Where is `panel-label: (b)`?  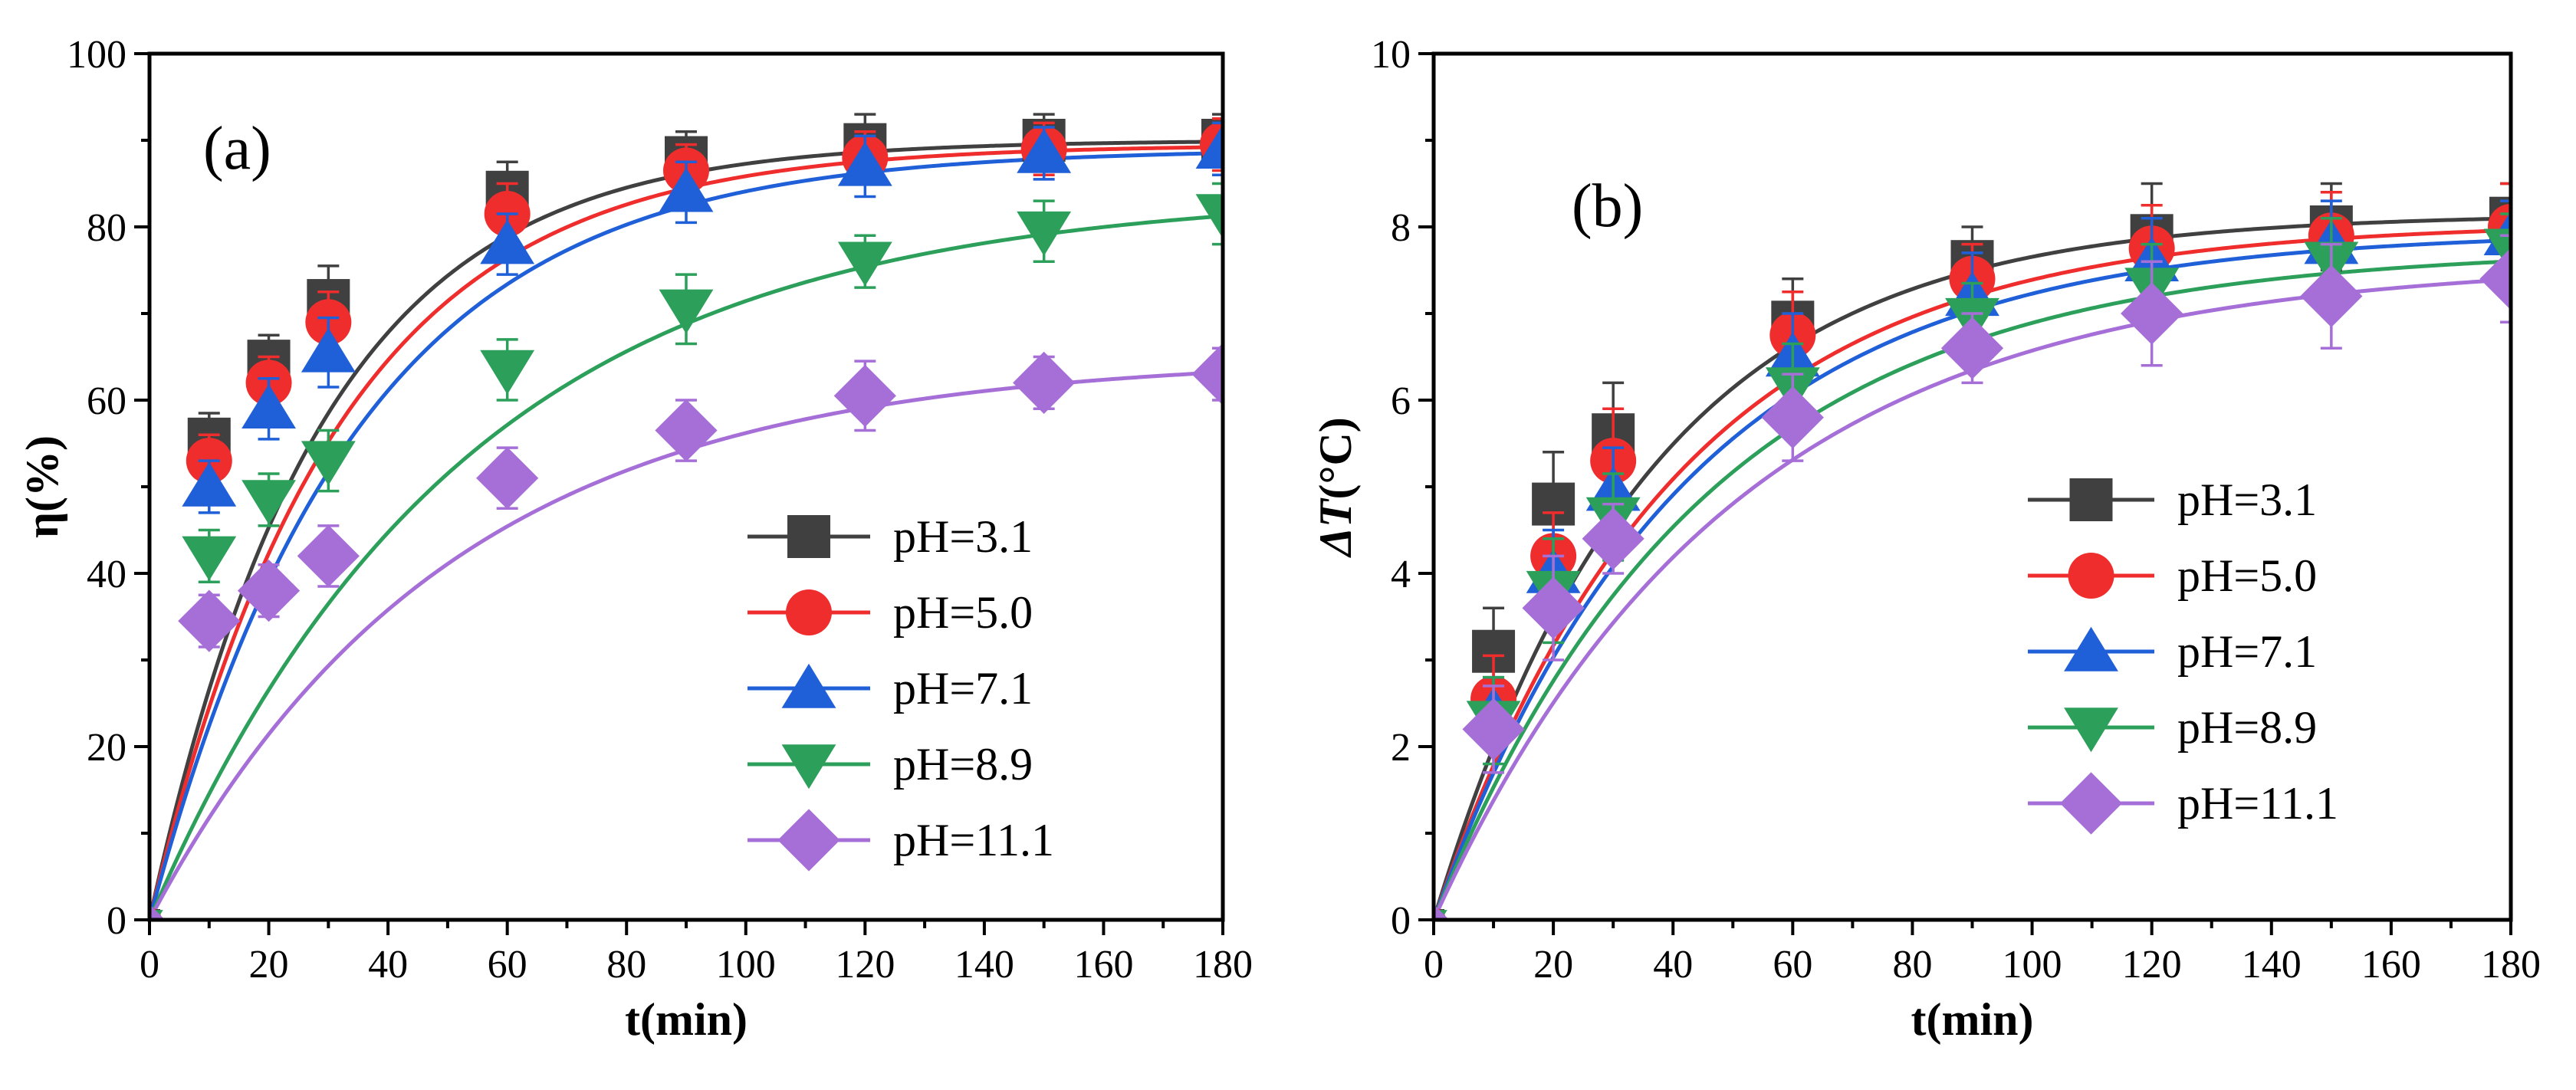
panel-label: (b) is located at coordinates (1607, 206).